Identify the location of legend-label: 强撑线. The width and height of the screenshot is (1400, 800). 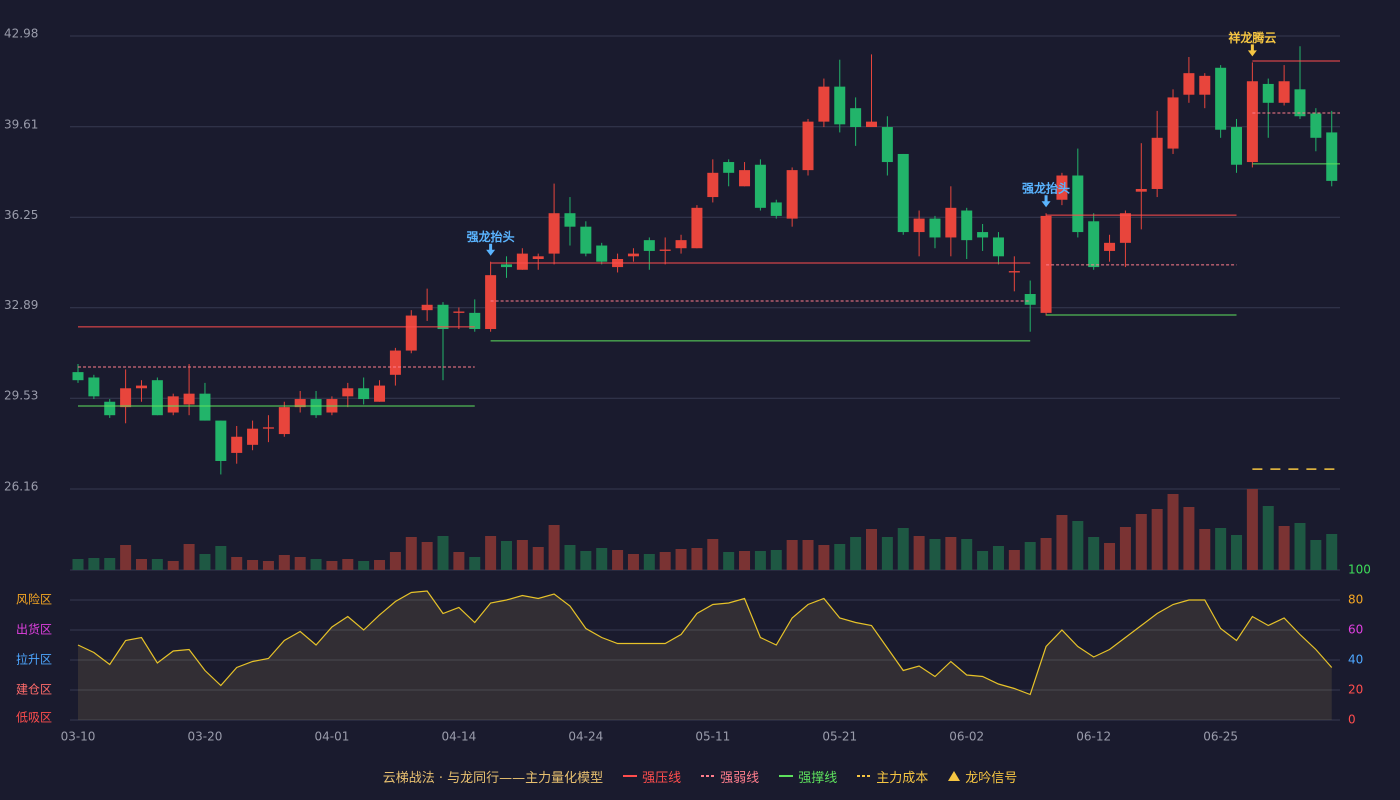
(818, 778).